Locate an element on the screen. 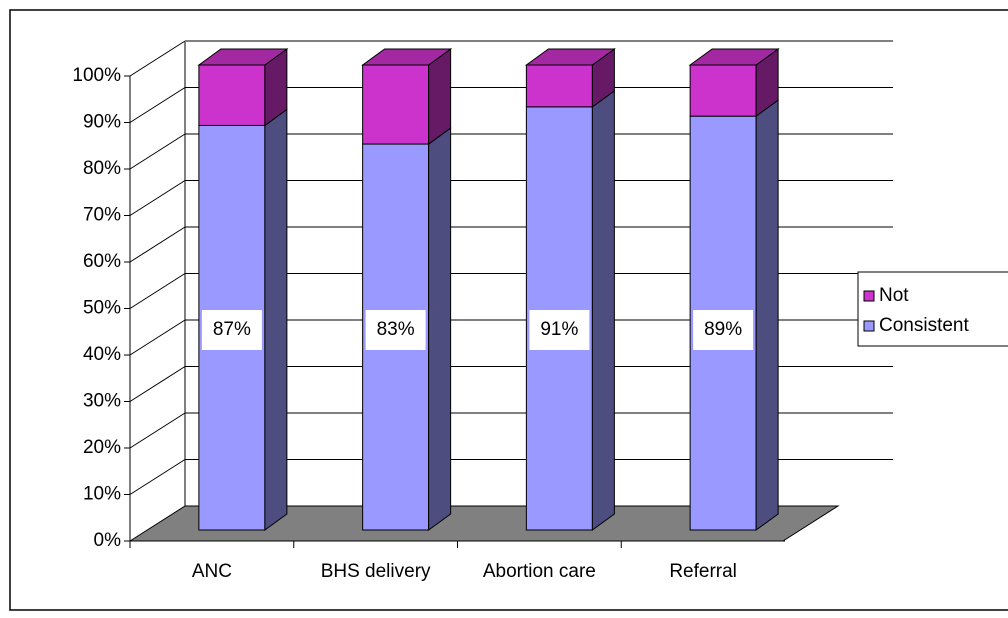 The image size is (1008, 618). legend-label: Not is located at coordinates (894, 295).